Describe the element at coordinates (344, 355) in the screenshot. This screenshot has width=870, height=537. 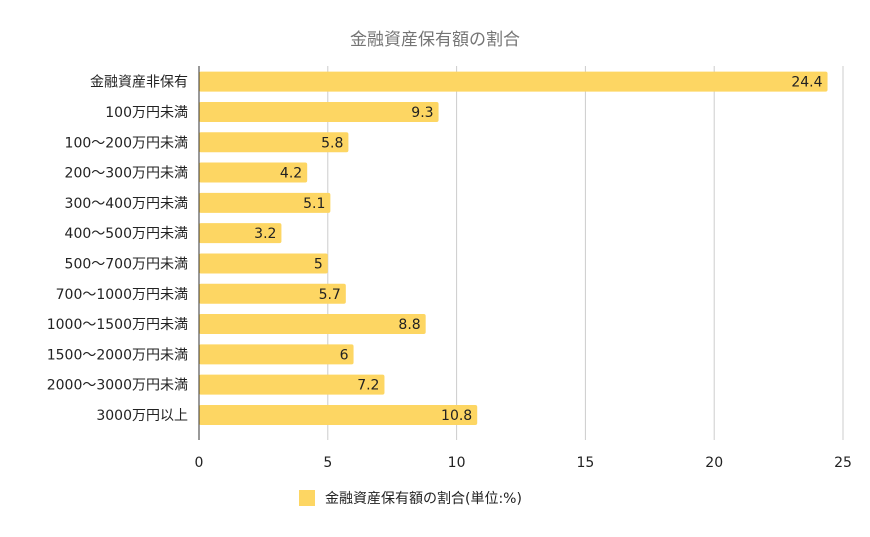
I see `data-label: 6` at that location.